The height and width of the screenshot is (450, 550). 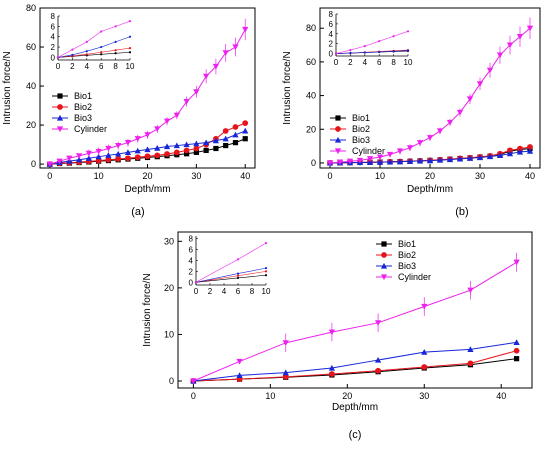 What do you see at coordinates (31, 125) in the screenshot?
I see `y-tick-label: 20` at bounding box center [31, 125].